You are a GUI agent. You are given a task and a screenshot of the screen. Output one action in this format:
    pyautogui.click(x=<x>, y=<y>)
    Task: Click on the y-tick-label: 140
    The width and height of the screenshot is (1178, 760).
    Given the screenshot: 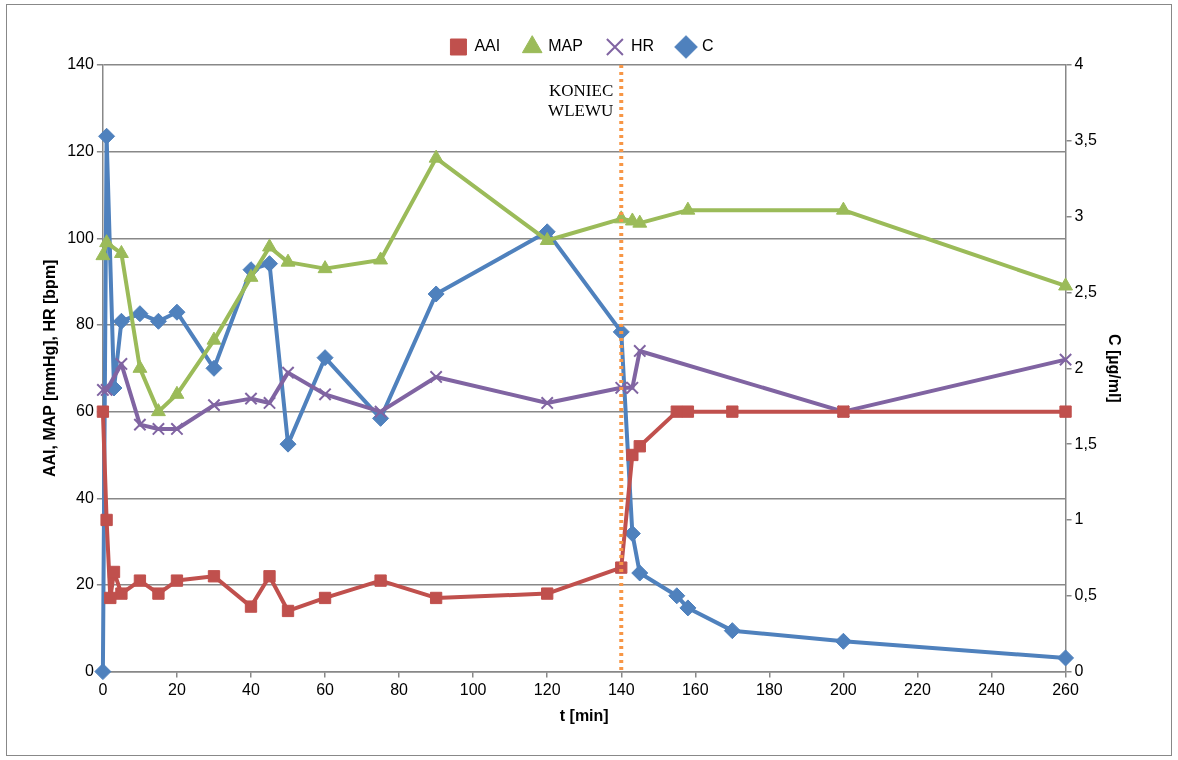 What is the action you would take?
    pyautogui.click(x=80, y=64)
    